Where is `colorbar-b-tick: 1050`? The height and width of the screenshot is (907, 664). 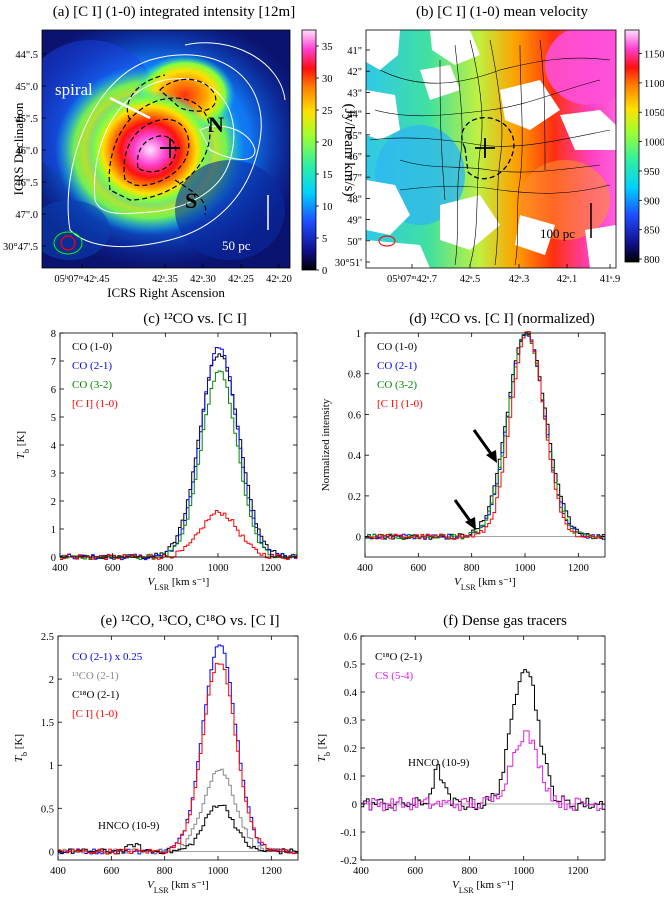 colorbar-b-tick: 1050 is located at coordinates (654, 113).